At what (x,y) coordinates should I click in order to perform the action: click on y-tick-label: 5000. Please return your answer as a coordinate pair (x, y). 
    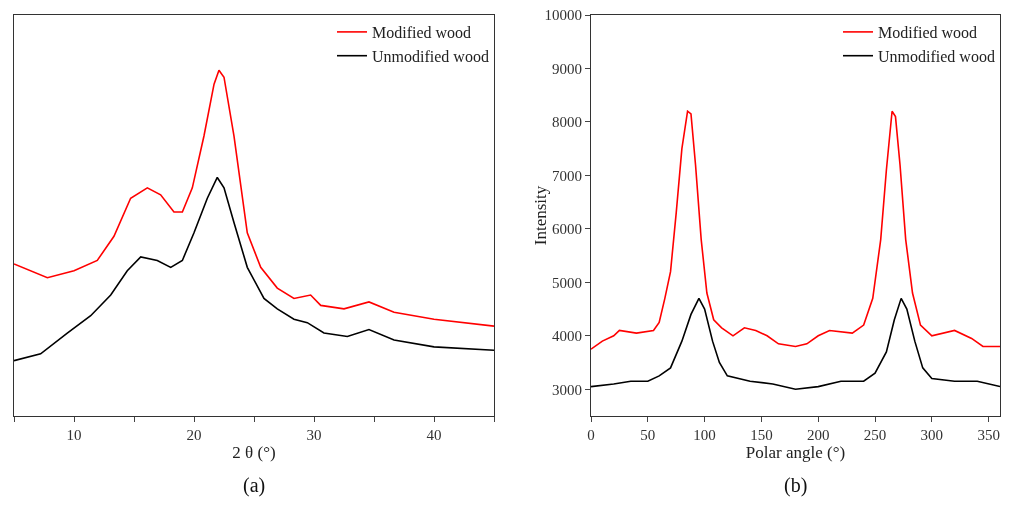
    Looking at the image, I should click on (567, 282).